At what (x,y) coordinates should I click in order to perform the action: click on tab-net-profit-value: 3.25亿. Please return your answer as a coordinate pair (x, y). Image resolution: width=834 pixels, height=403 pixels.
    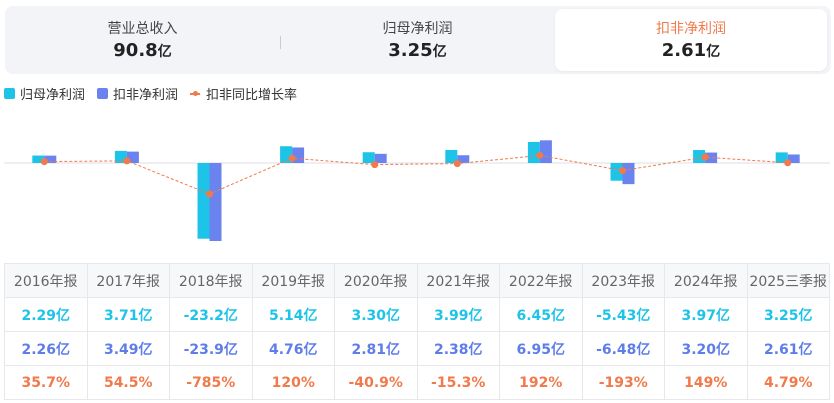
    Looking at the image, I should click on (417, 50).